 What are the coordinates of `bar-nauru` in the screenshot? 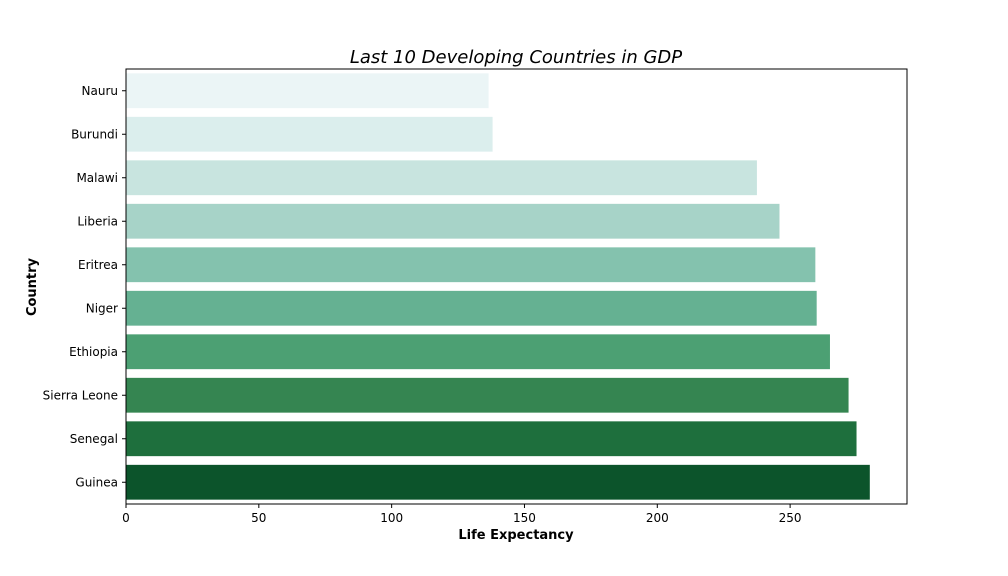 It's located at (307, 91).